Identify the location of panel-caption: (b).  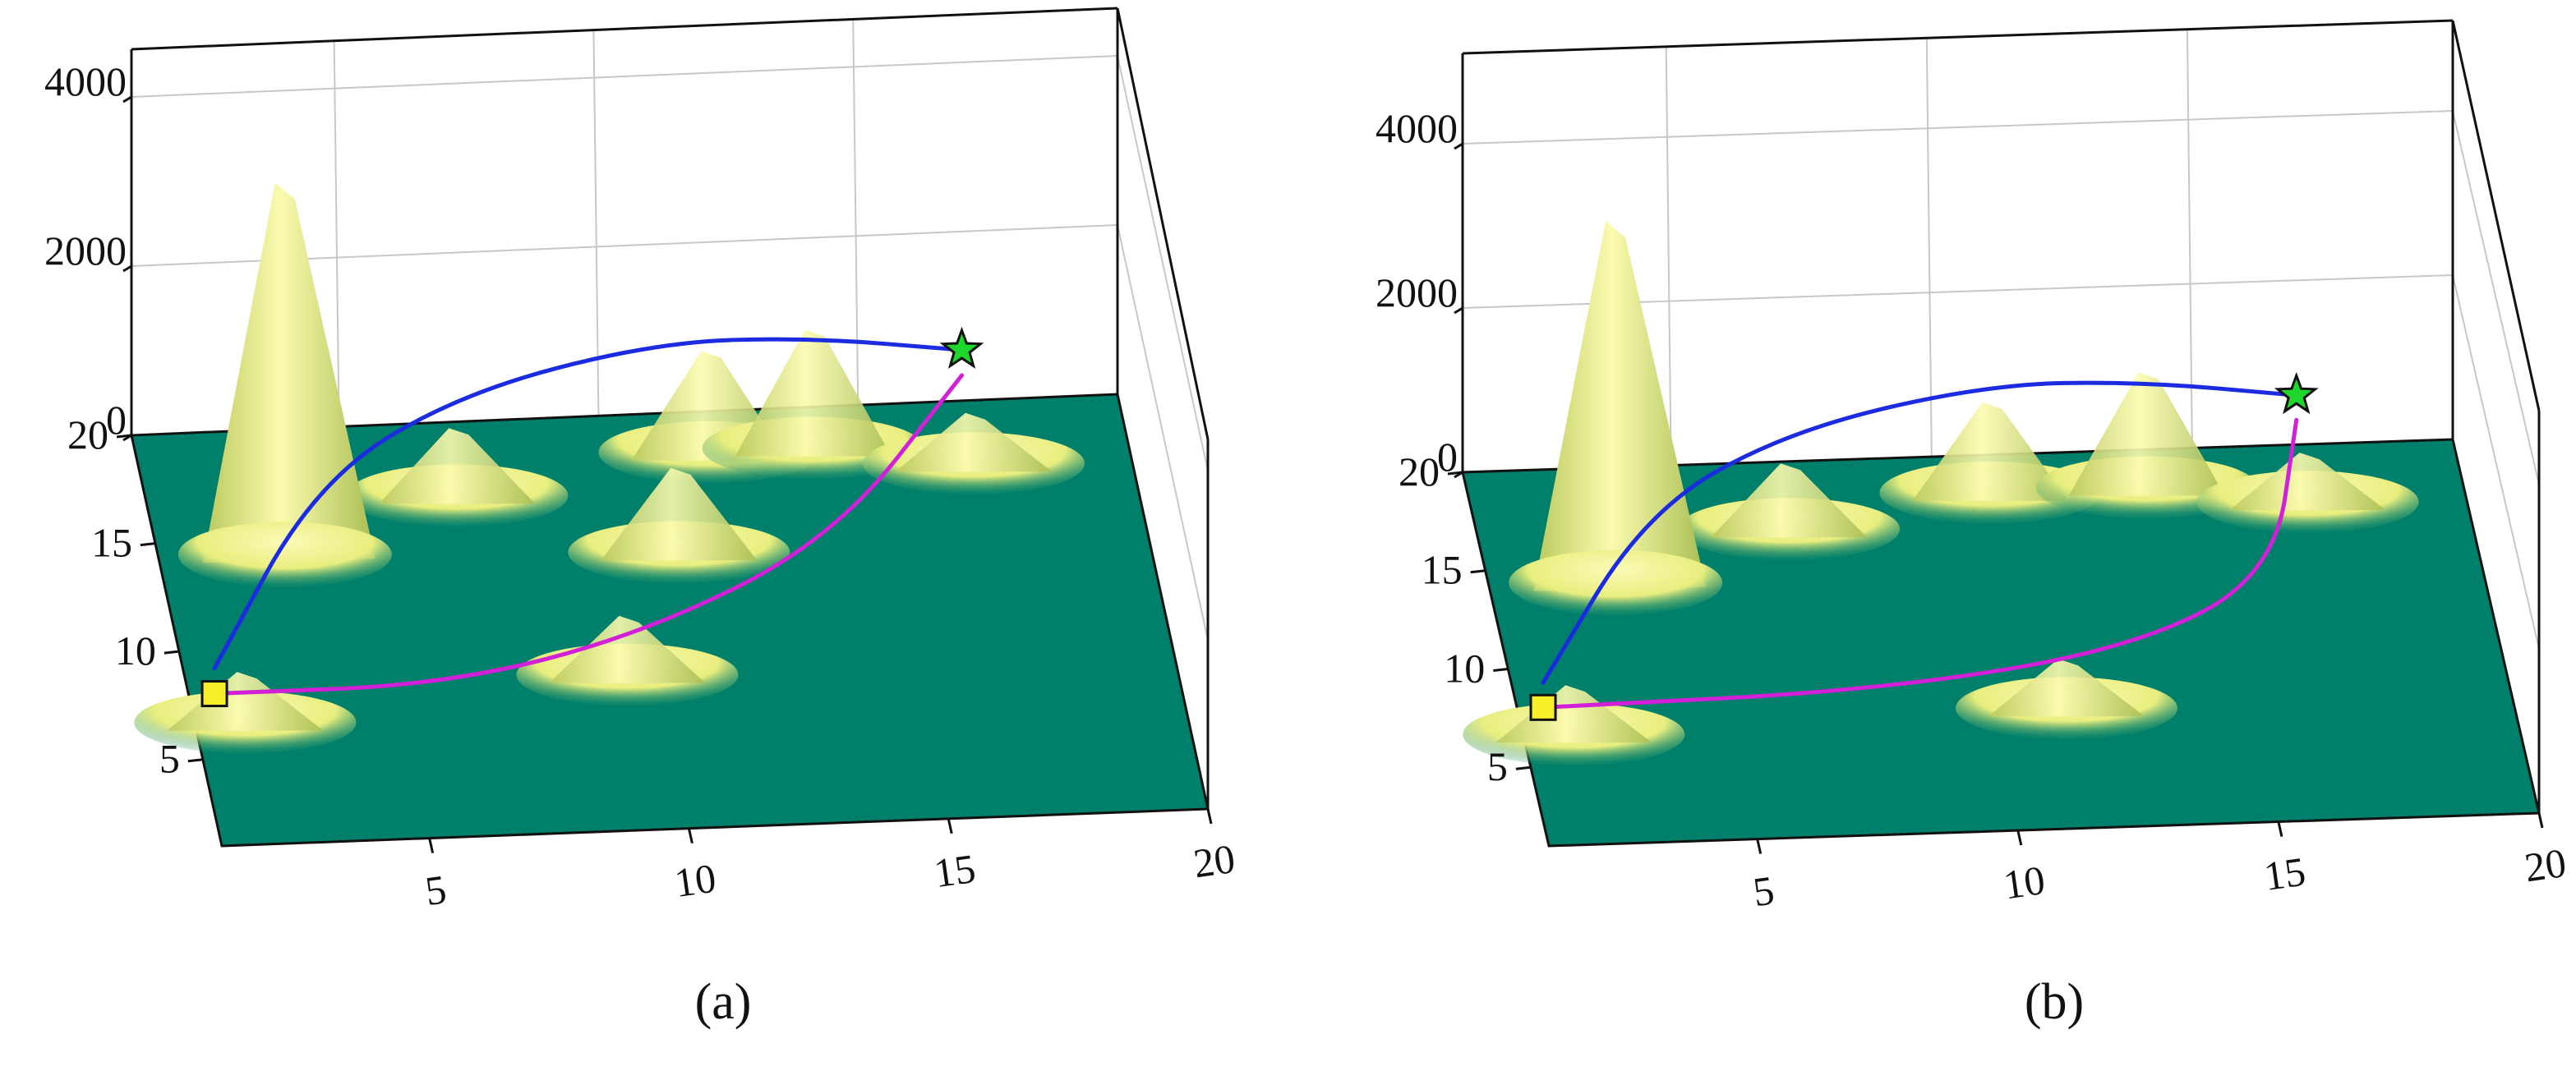
(2054, 1002).